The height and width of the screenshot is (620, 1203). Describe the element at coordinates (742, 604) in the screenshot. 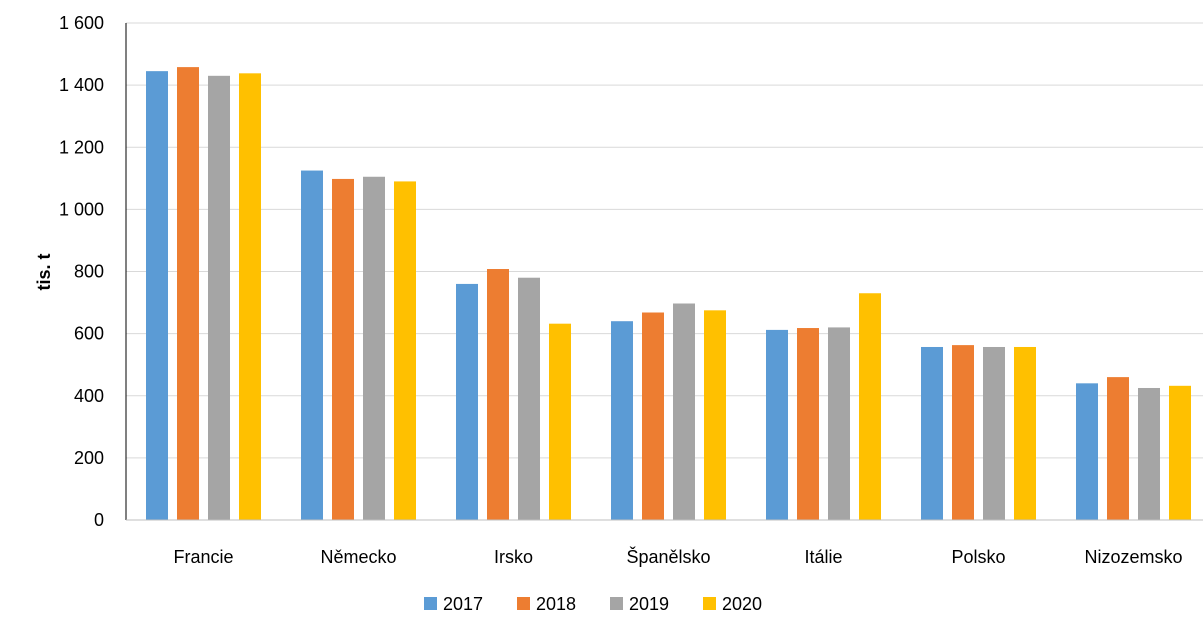

I see `legend-label: 2020` at that location.